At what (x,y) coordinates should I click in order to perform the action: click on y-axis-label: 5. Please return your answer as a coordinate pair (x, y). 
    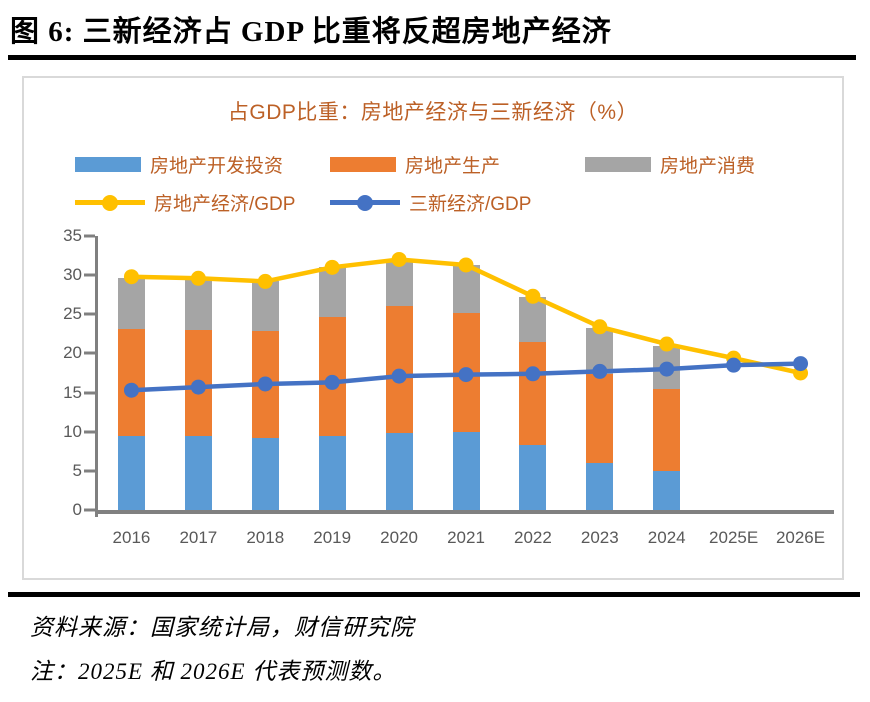
    Looking at the image, I should click on (77, 470).